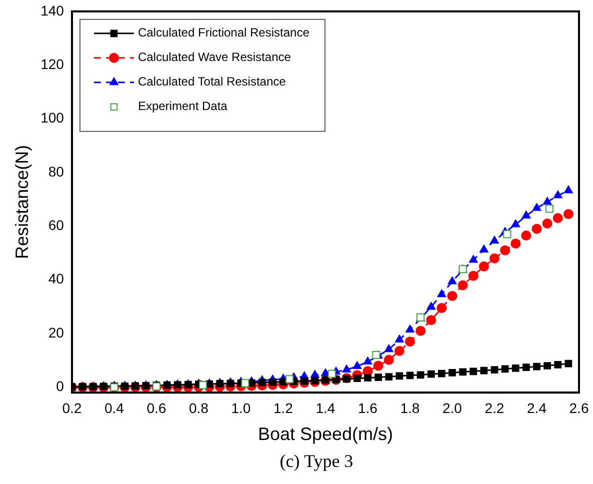  What do you see at coordinates (183, 106) in the screenshot?
I see `legend-label: Experiment Data` at bounding box center [183, 106].